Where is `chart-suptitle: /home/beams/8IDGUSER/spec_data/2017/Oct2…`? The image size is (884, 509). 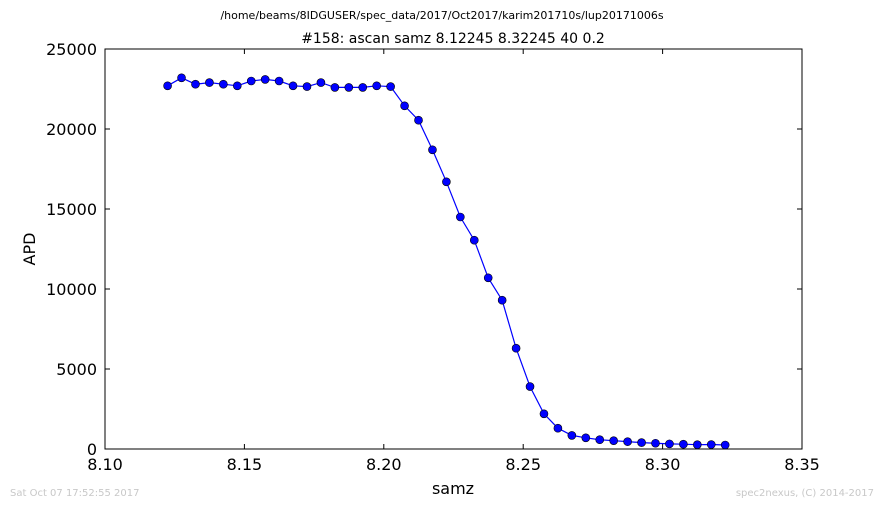
chart-suptitle: /home/beams/8IDGUSER/spec_data/2017/Oct2… is located at coordinates (441, 15).